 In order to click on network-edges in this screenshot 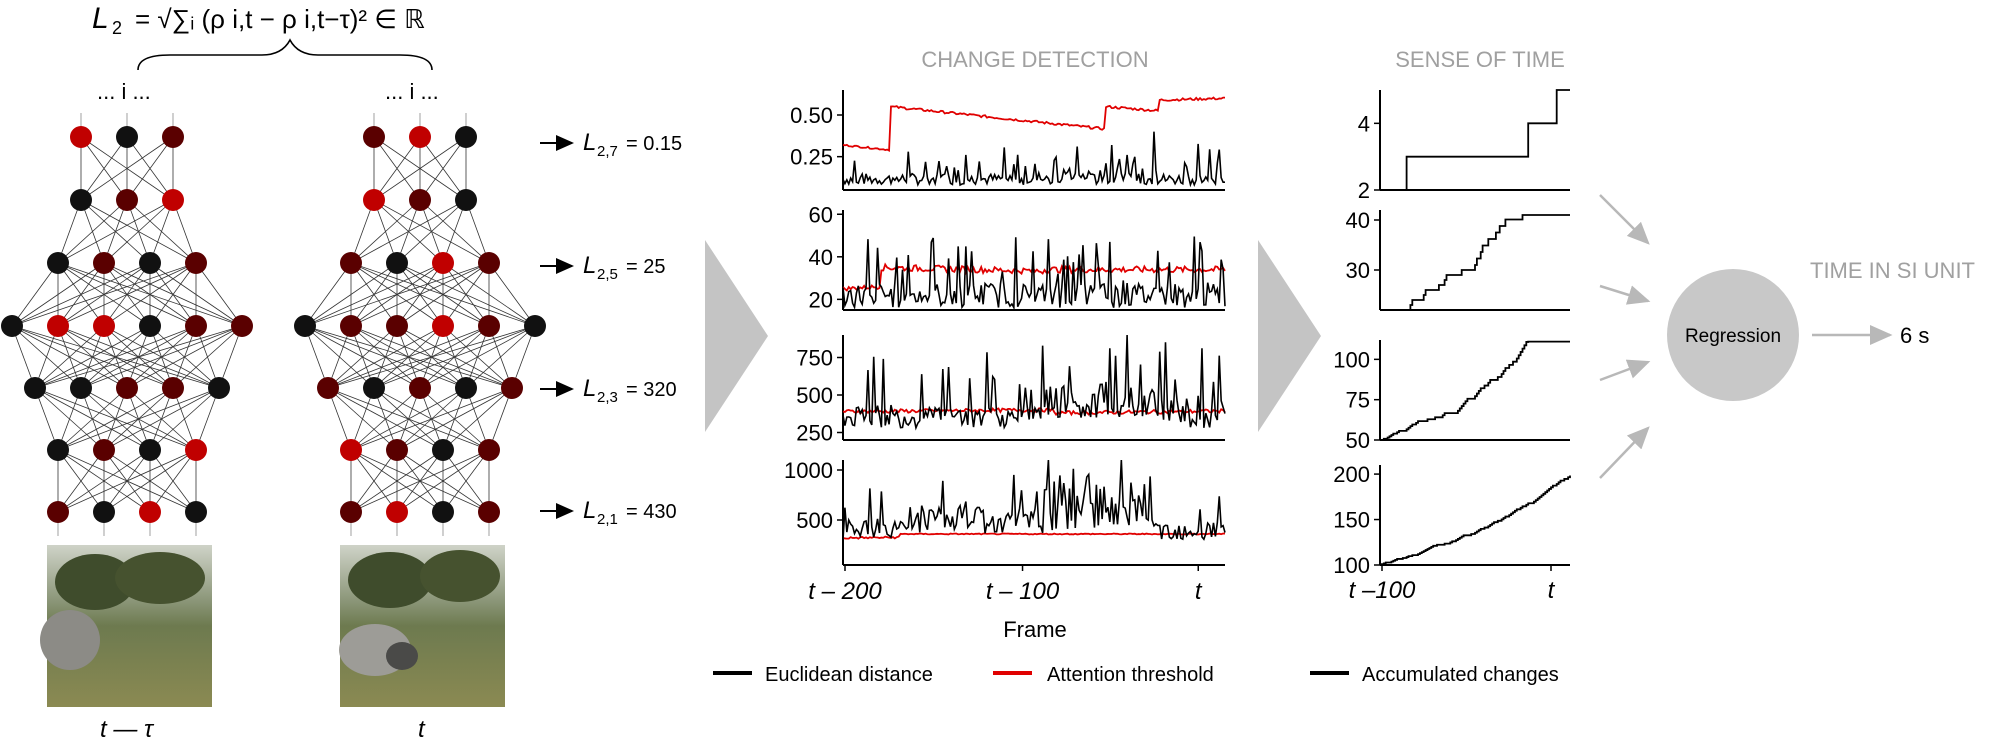, I will do `click(127, 324)`.